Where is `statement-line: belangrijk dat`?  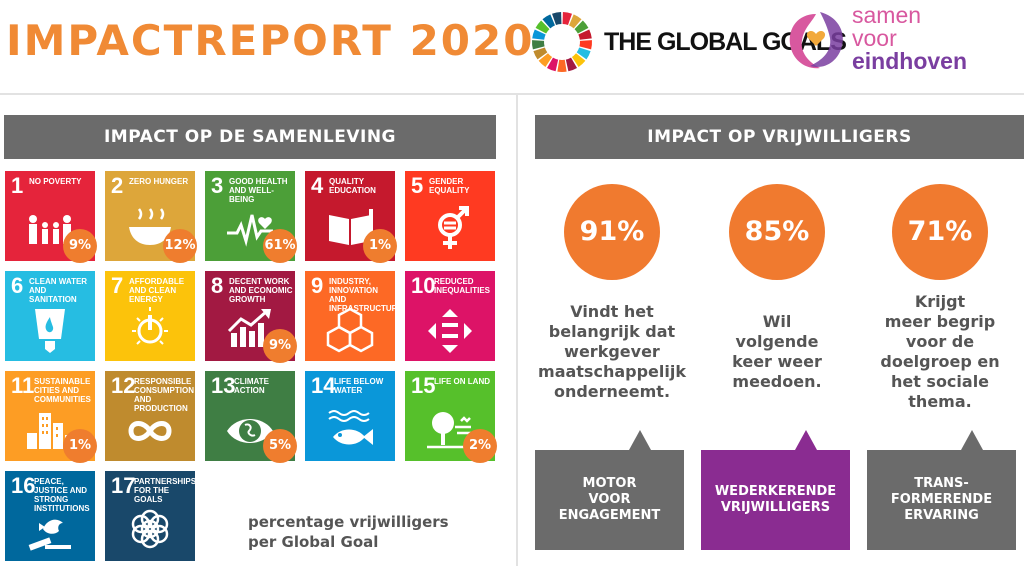 statement-line: belangrijk dat is located at coordinates (612, 331).